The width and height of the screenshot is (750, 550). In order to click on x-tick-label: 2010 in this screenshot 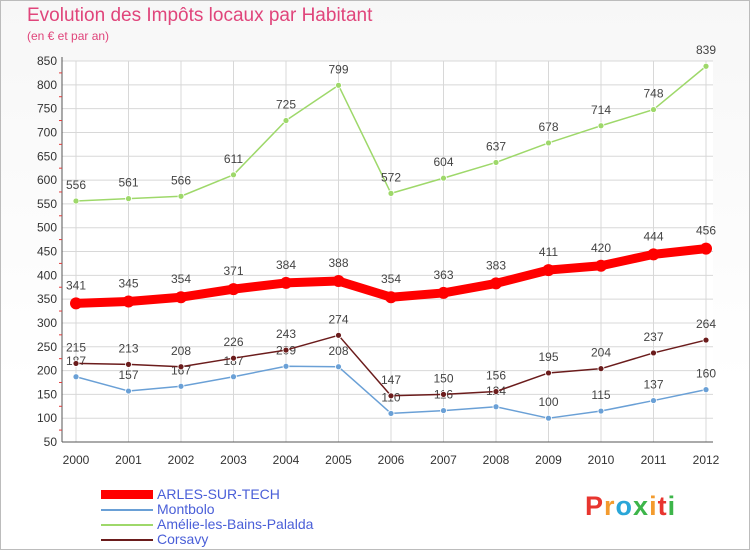, I will do `click(601, 460)`.